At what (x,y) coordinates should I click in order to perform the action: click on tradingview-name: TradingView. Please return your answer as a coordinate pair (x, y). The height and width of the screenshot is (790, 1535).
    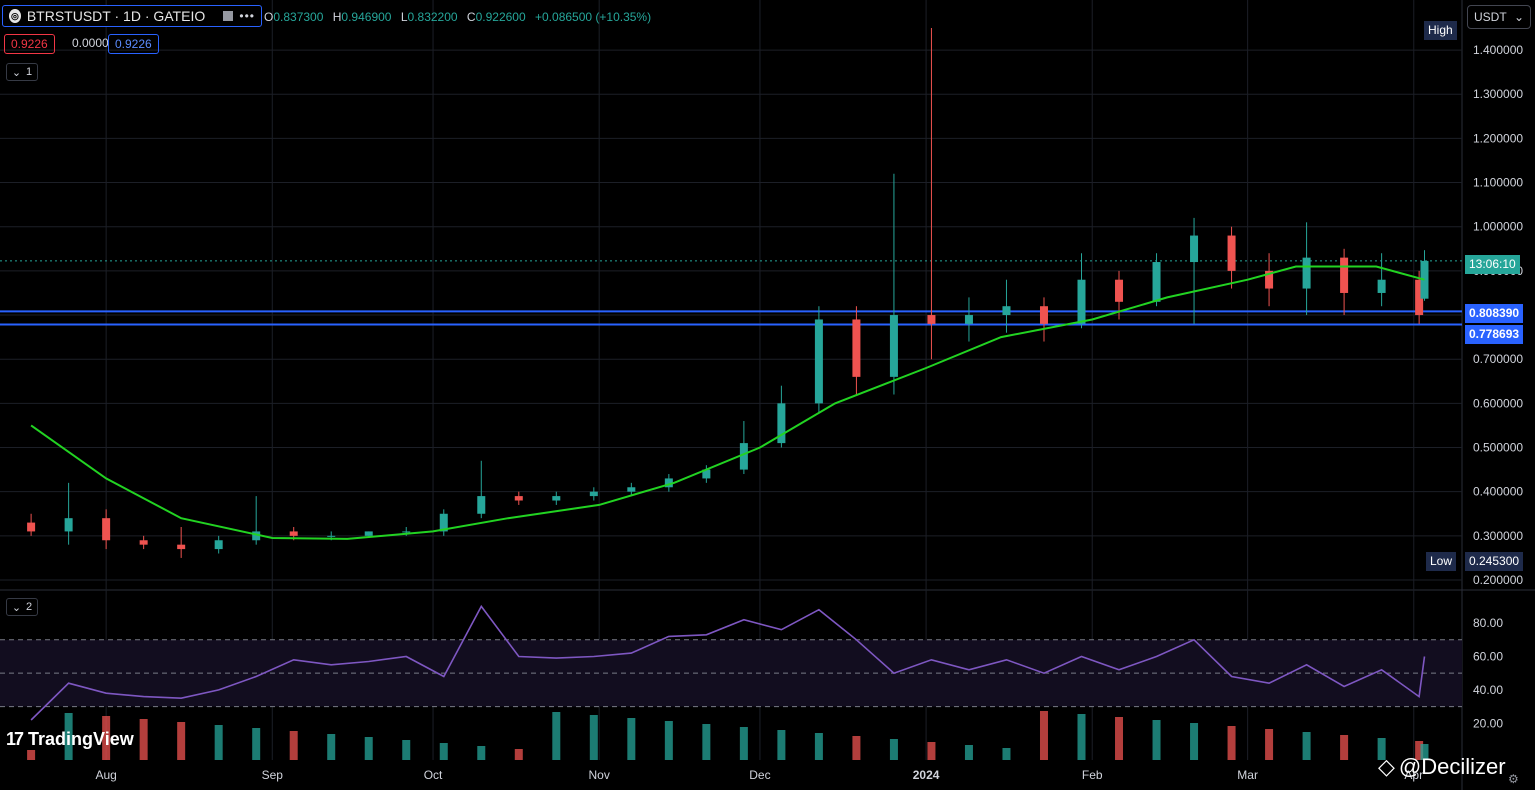
    Looking at the image, I should click on (81, 739).